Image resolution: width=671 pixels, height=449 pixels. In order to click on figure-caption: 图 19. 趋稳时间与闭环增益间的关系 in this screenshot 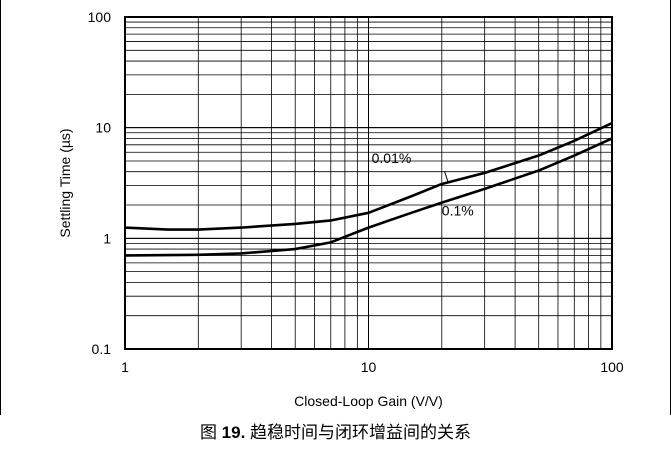, I will do `click(335, 430)`.